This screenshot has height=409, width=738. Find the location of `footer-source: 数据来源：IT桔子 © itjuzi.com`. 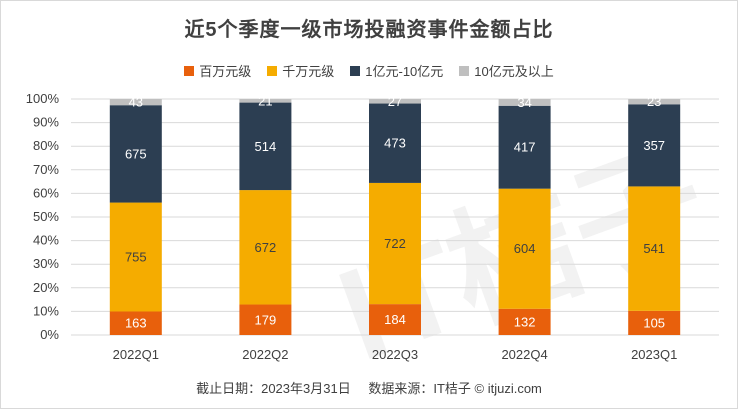

footer-source: 数据来源：IT桔子 © itjuzi.com is located at coordinates (455, 388).